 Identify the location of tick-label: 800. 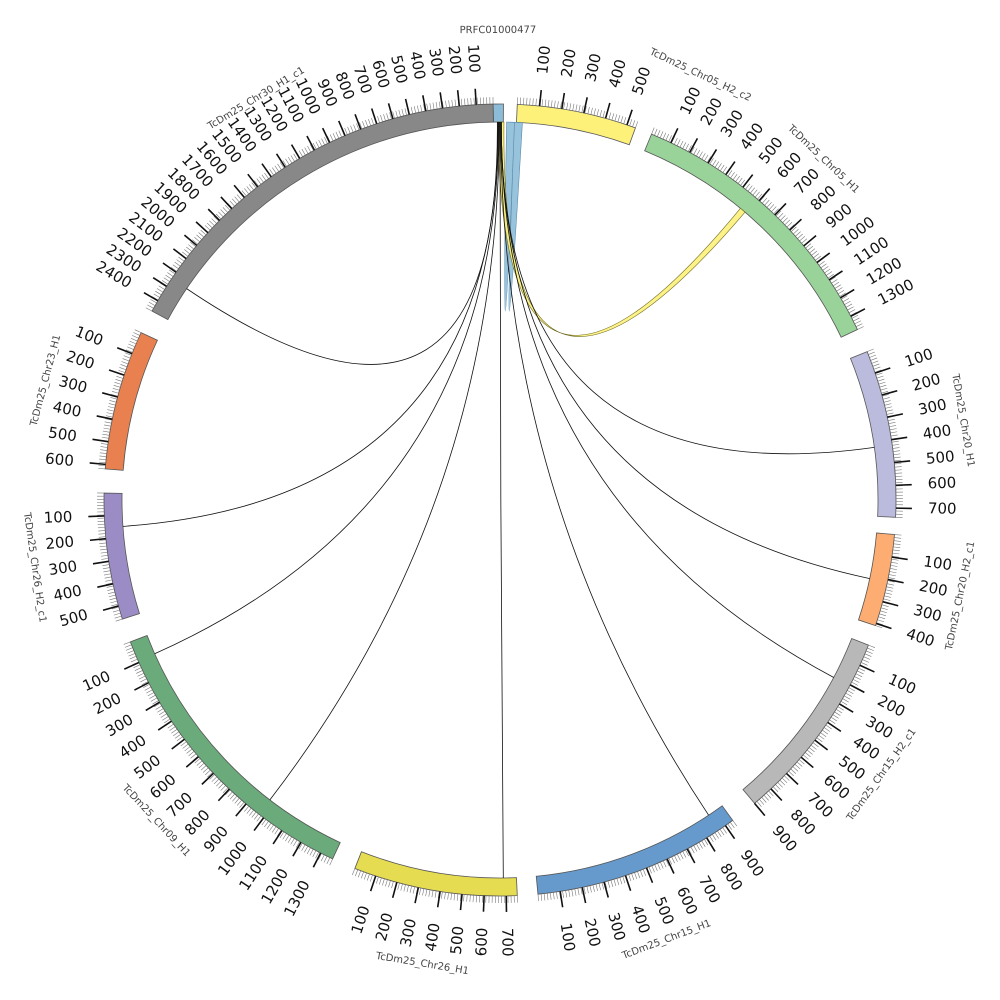
(731, 877).